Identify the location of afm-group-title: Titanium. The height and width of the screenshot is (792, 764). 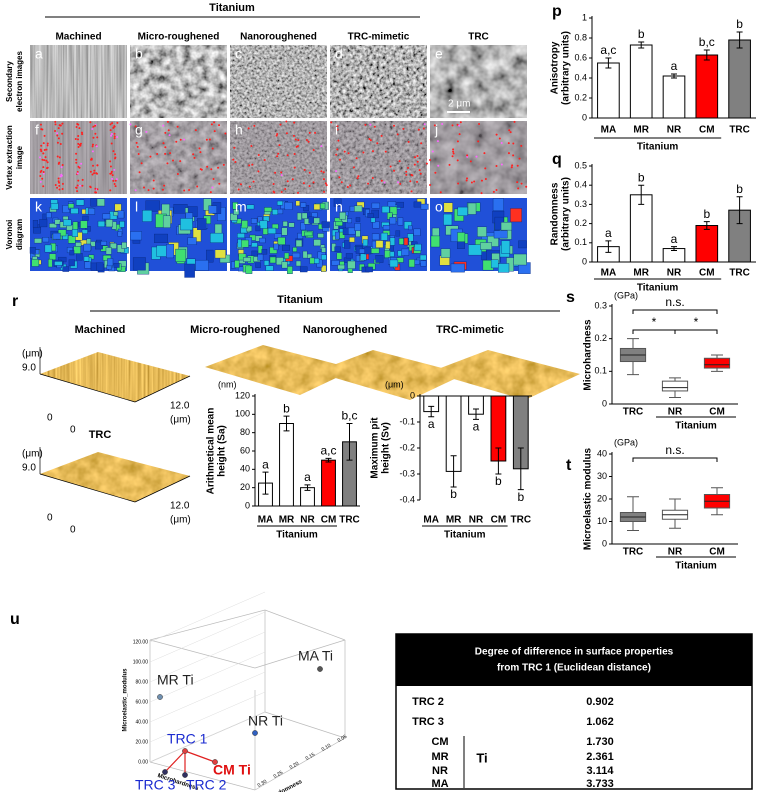
(300, 300).